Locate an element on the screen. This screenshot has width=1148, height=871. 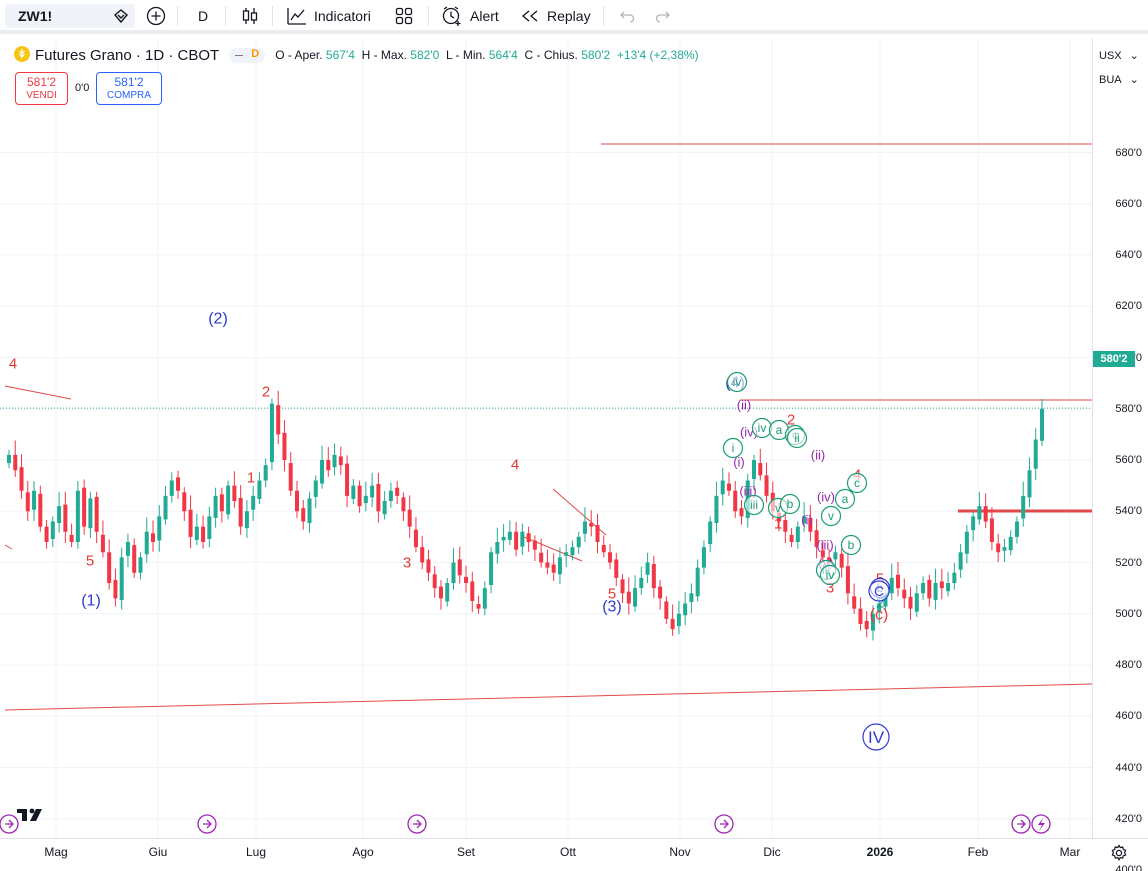
buy-button: 581'2 COMPRA is located at coordinates (129, 88).